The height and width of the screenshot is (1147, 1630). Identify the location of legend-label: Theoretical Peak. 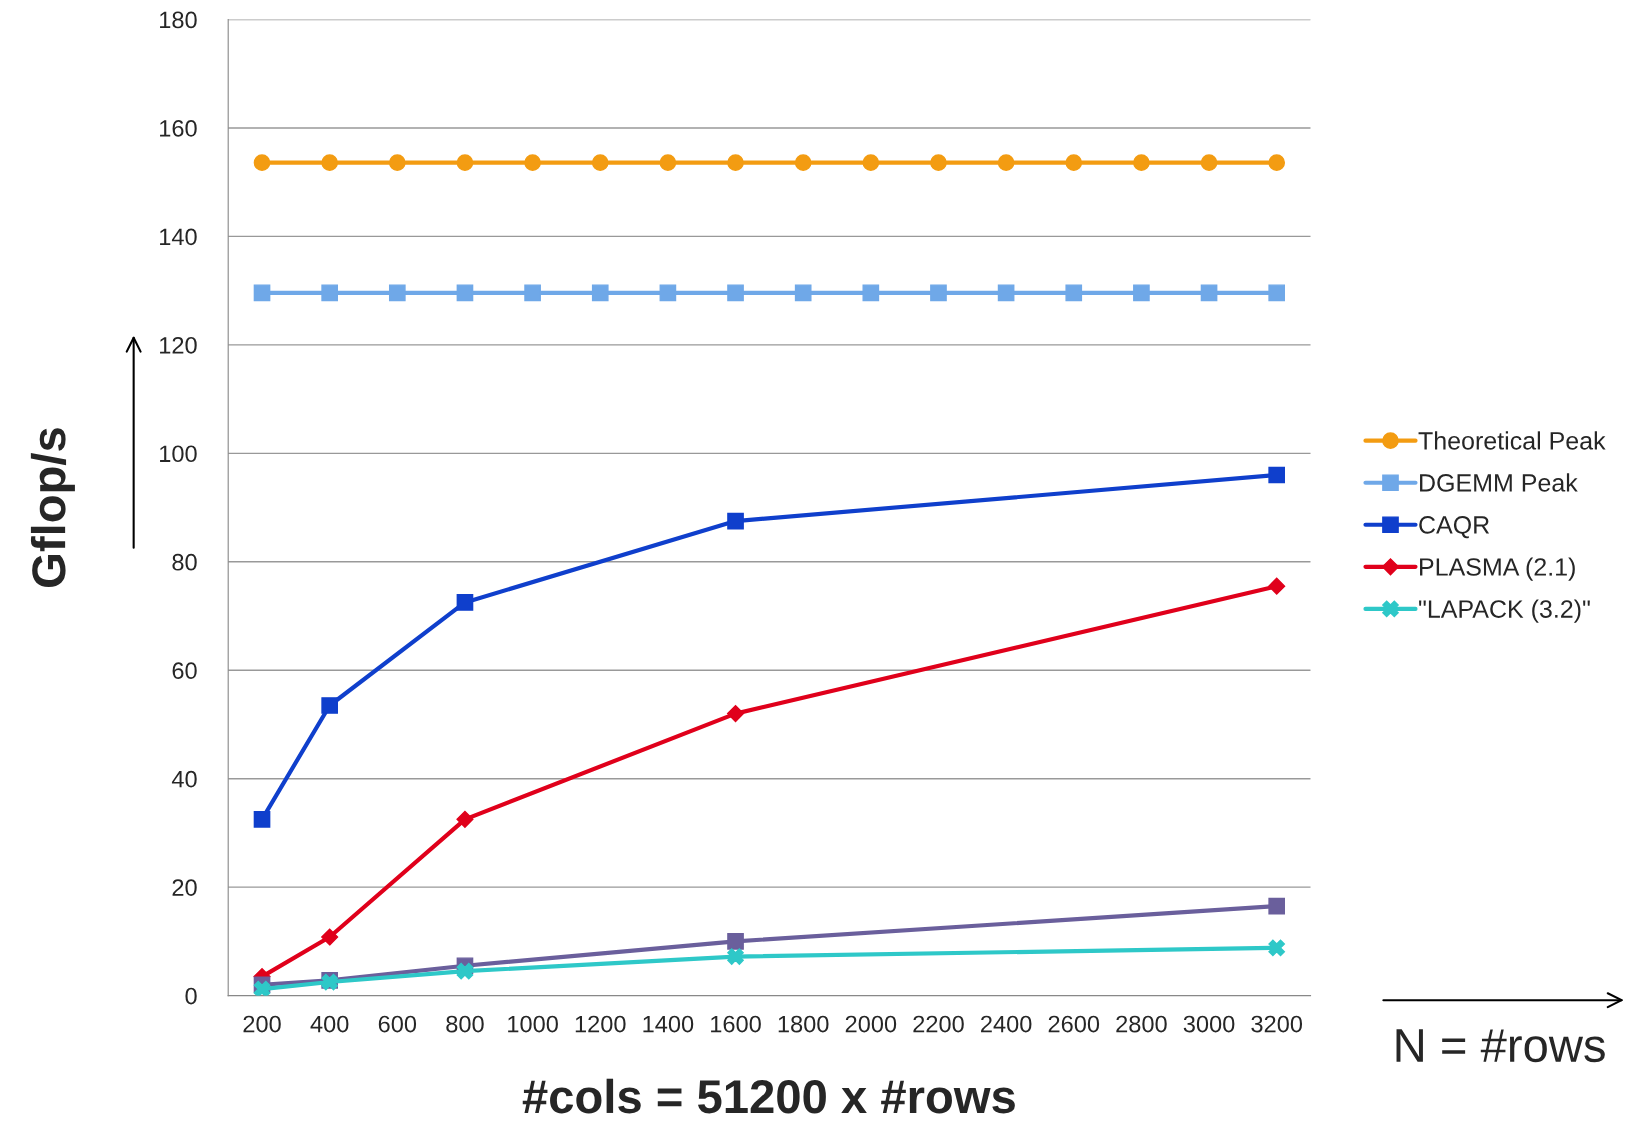
(1512, 440).